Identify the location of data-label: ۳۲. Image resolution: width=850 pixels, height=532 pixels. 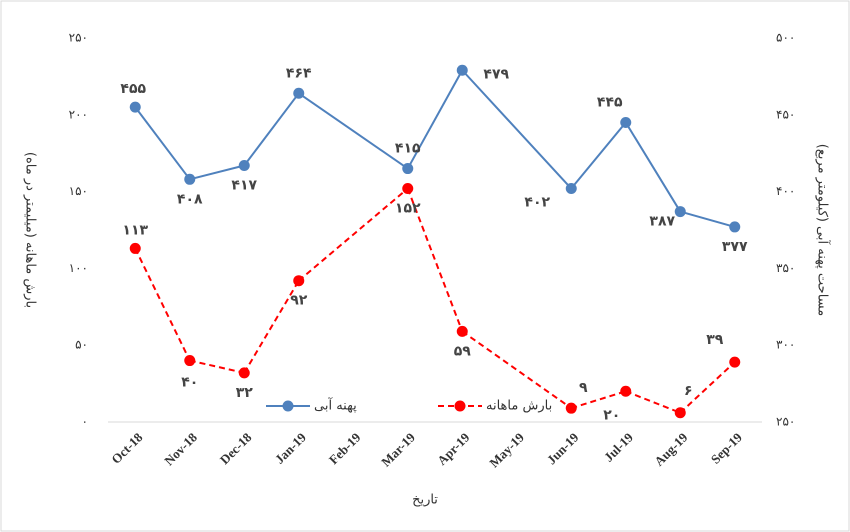
(245, 393).